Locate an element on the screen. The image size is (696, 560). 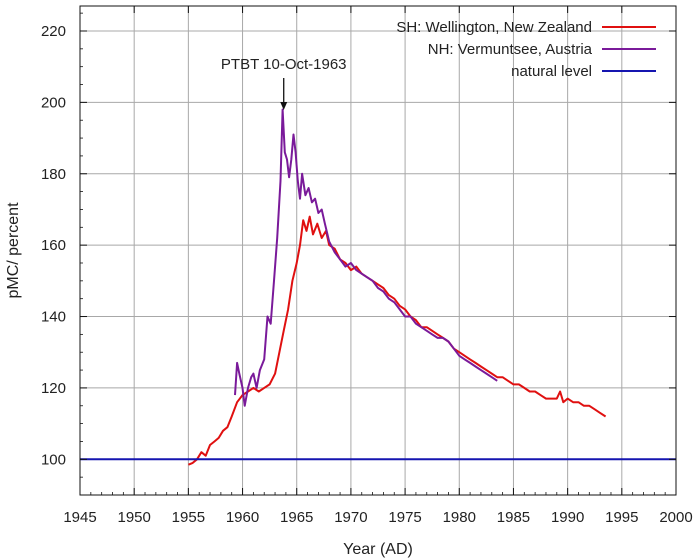
x-axis-title: Year (AD) is located at coordinates (378, 549).